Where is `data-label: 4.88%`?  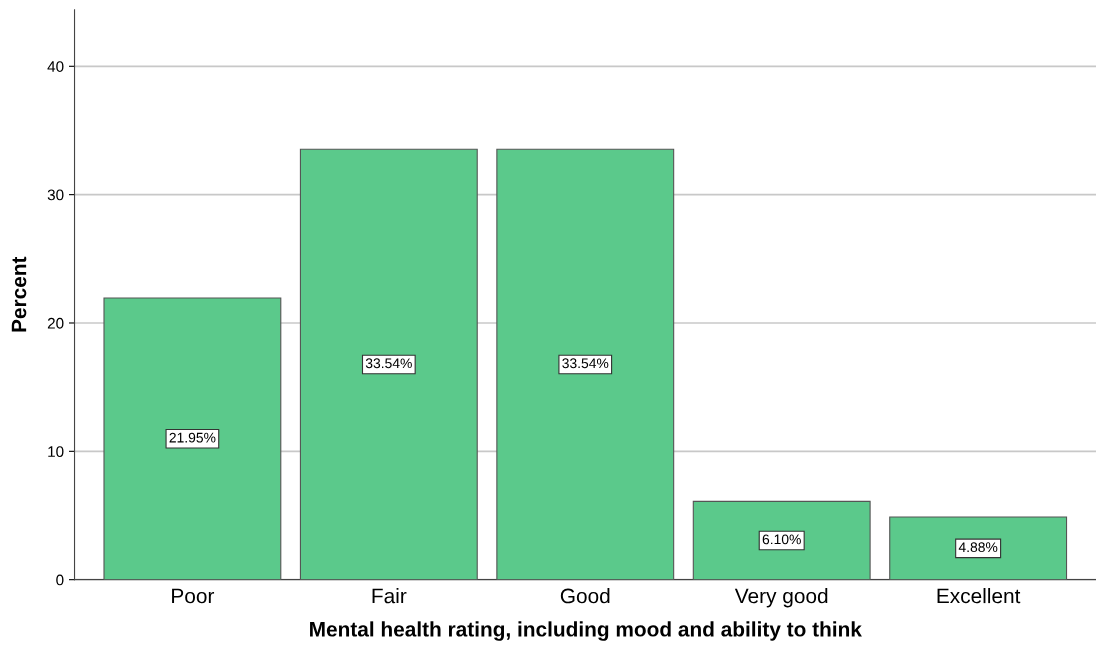 data-label: 4.88% is located at coordinates (978, 547).